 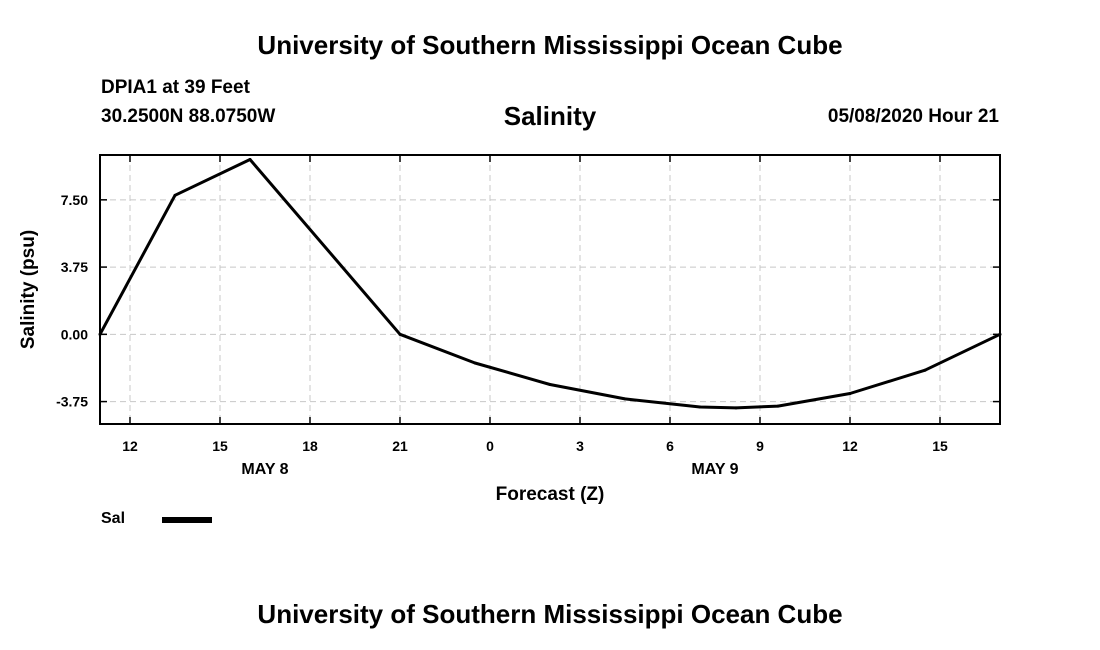 I want to click on y-tick-label: 3.75, so click(x=74, y=267).